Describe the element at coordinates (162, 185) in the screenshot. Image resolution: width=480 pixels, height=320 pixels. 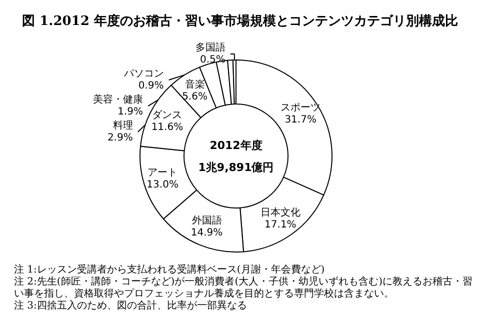
I see `data-label: 13.0%` at that location.